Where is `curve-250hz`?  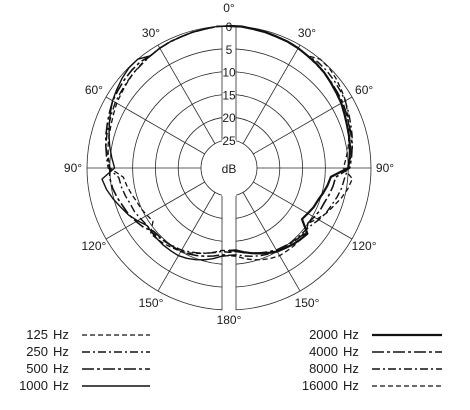 curve-250hz is located at coordinates (167, 139).